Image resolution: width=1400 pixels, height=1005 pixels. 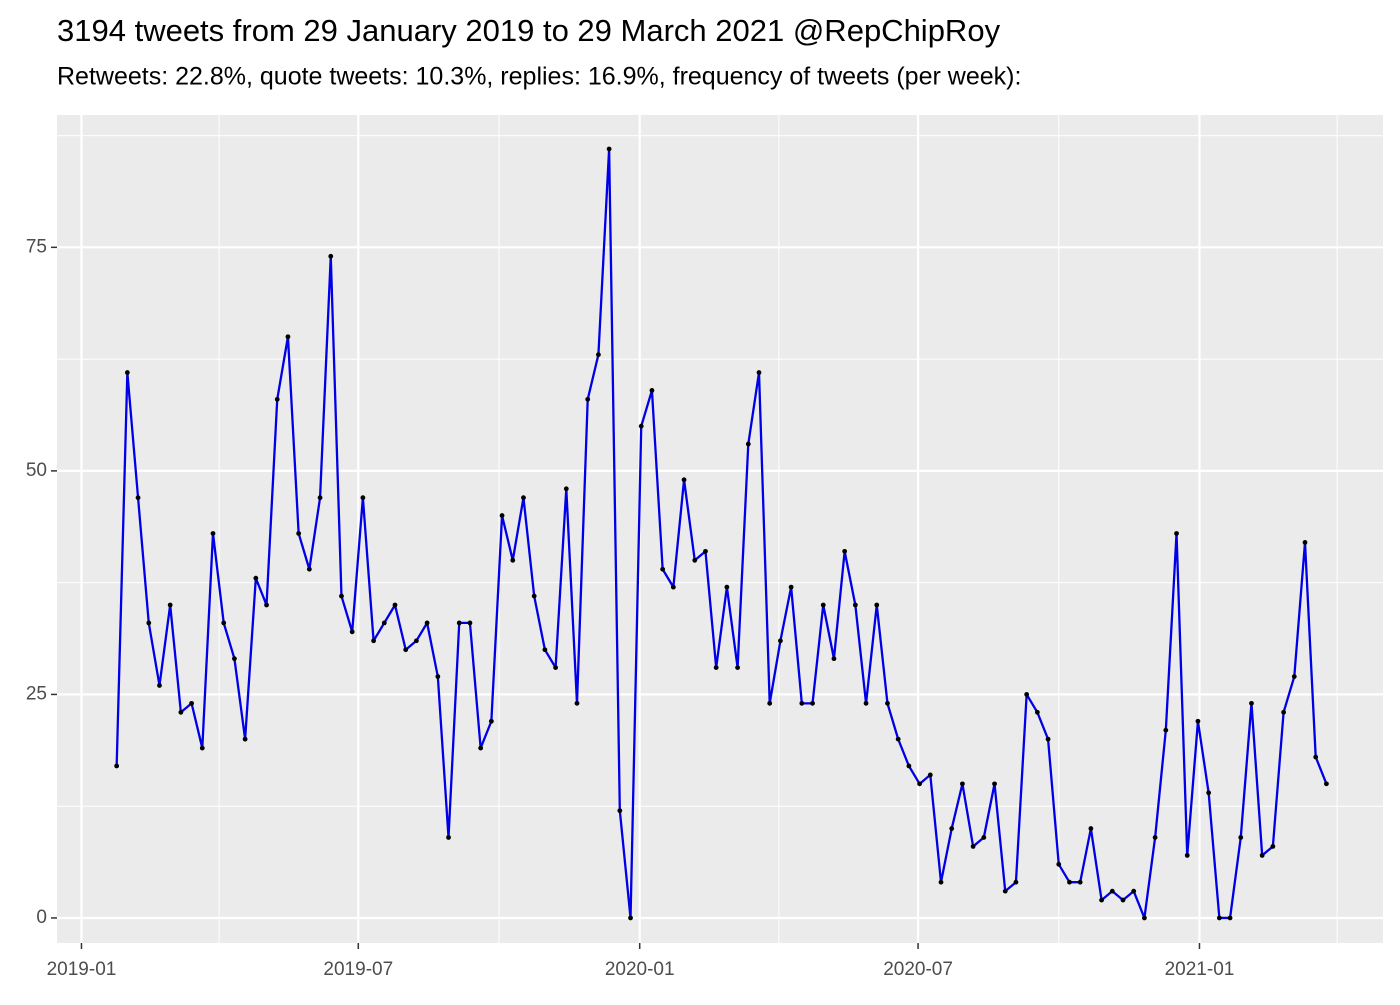 I want to click on y-tick-label: 75, so click(x=36, y=246).